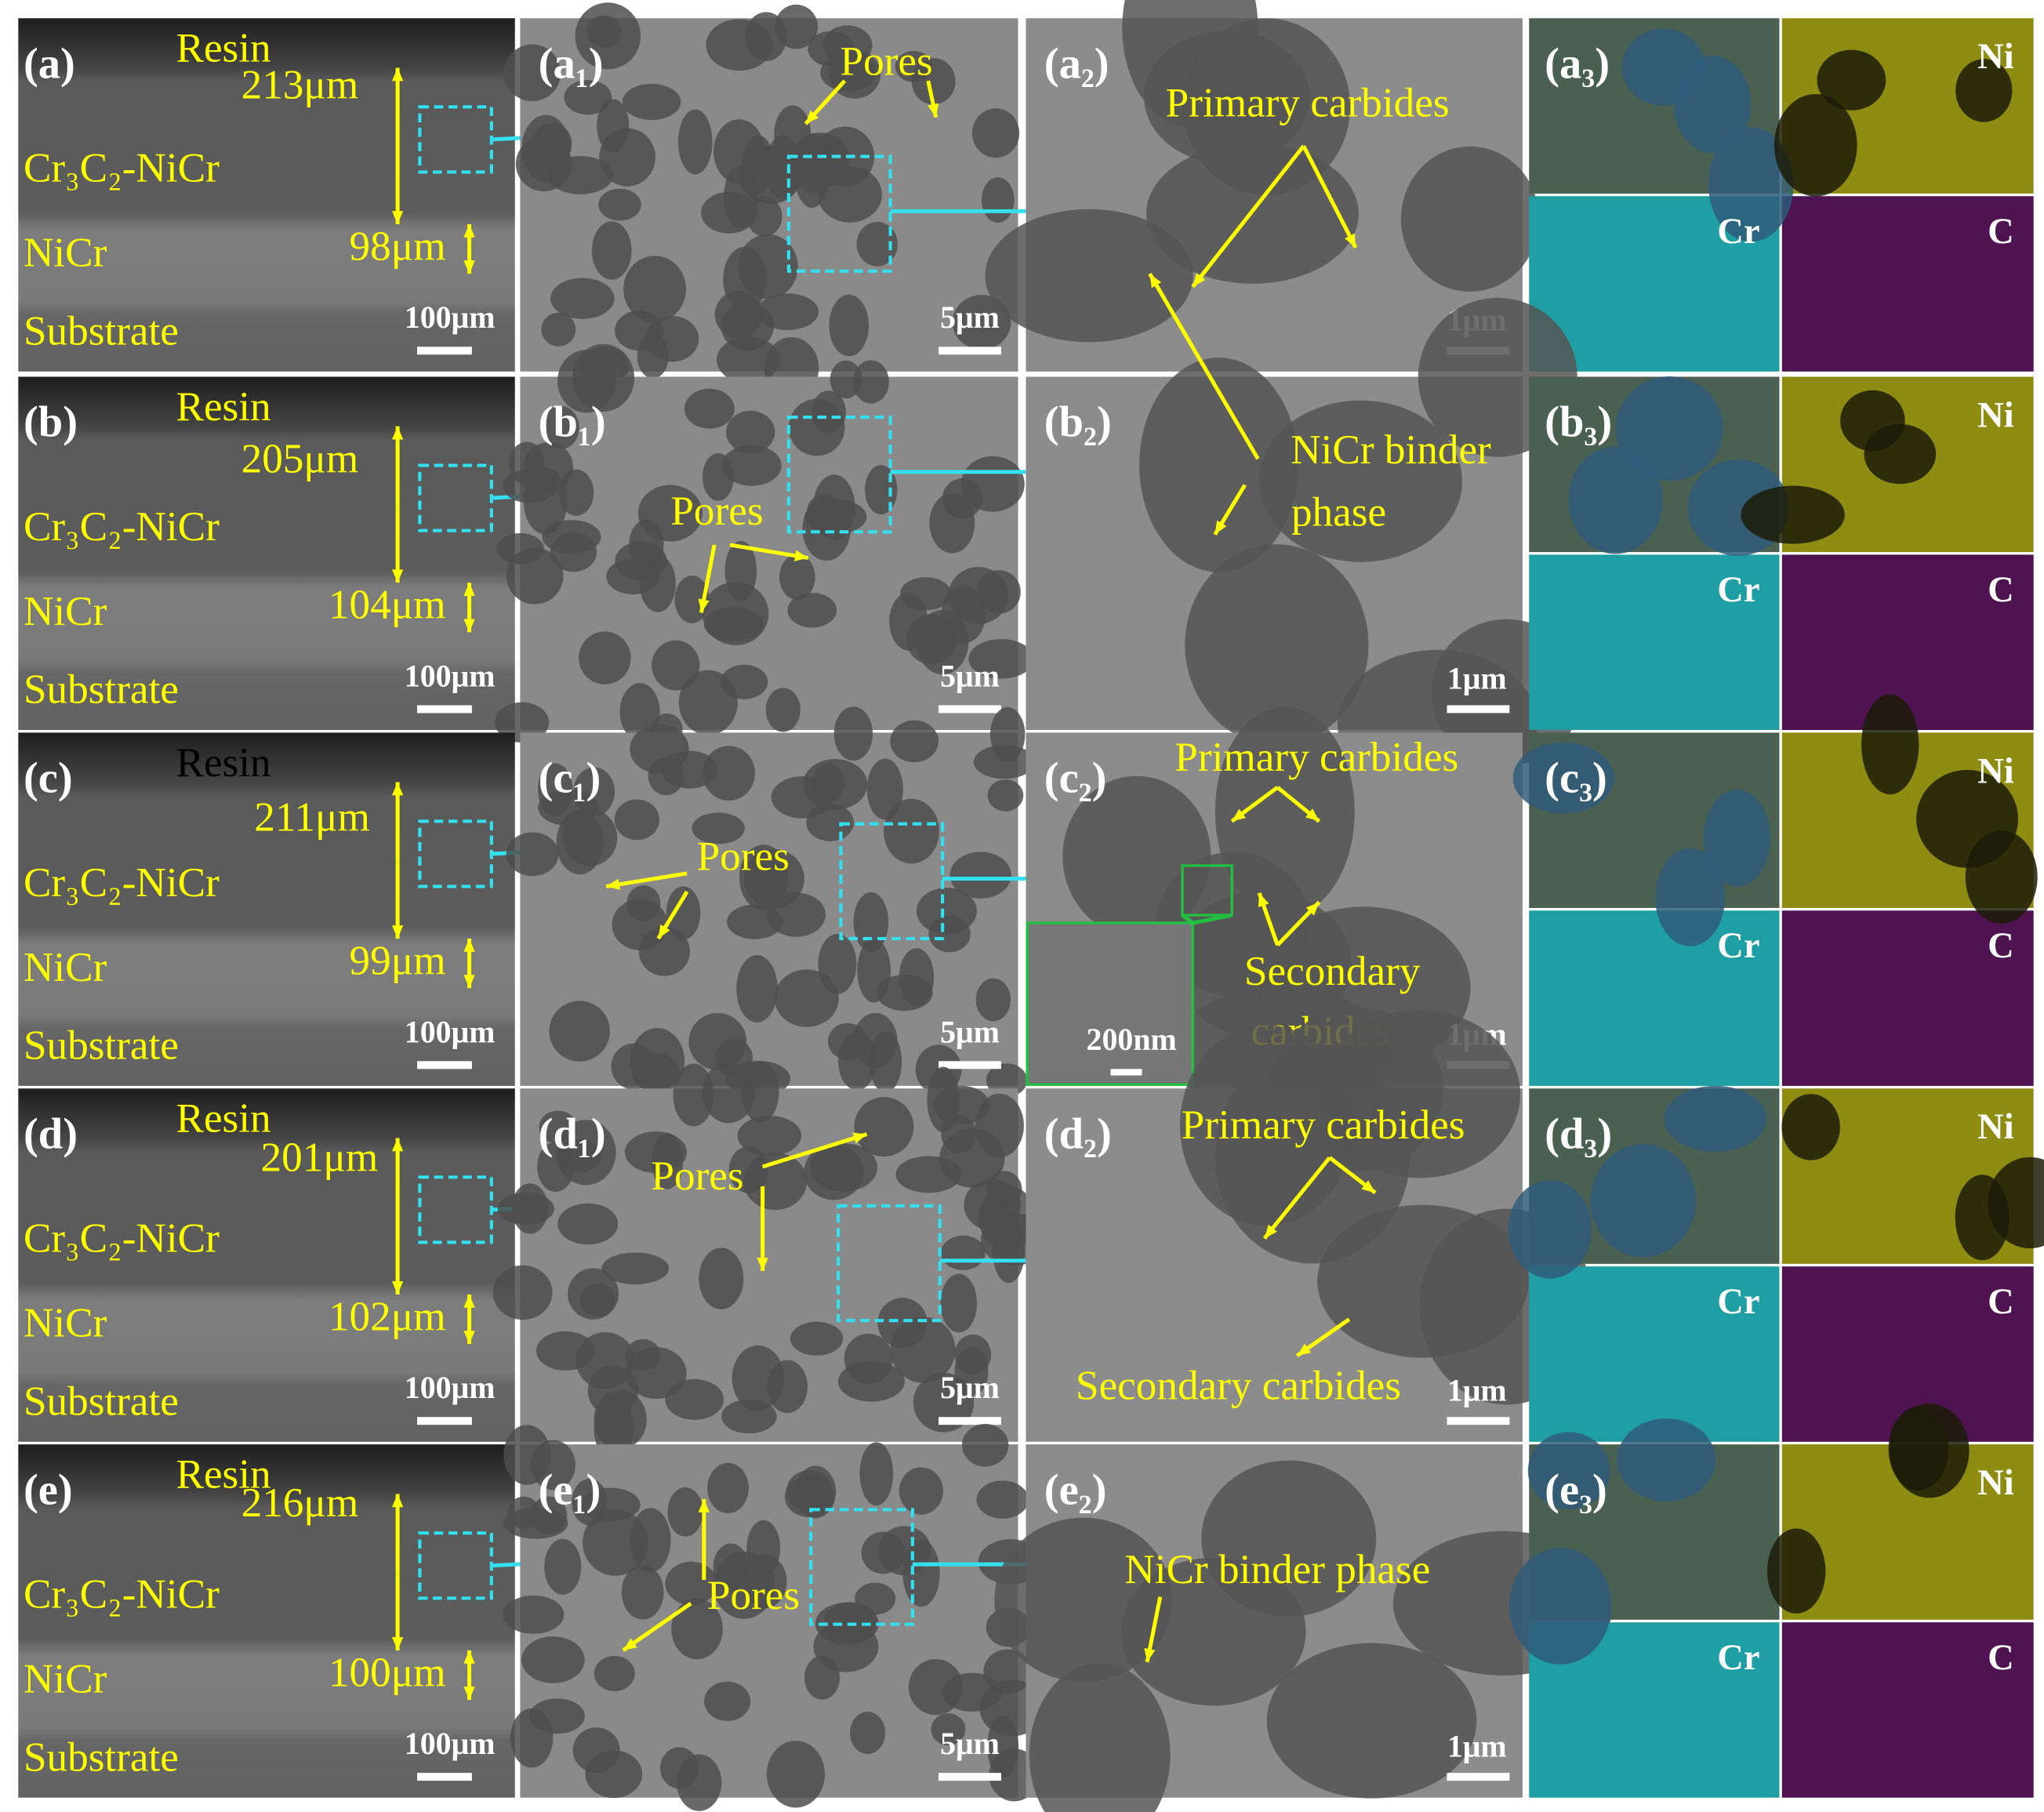  I want to click on scale-label: 5μm, so click(970, 1031).